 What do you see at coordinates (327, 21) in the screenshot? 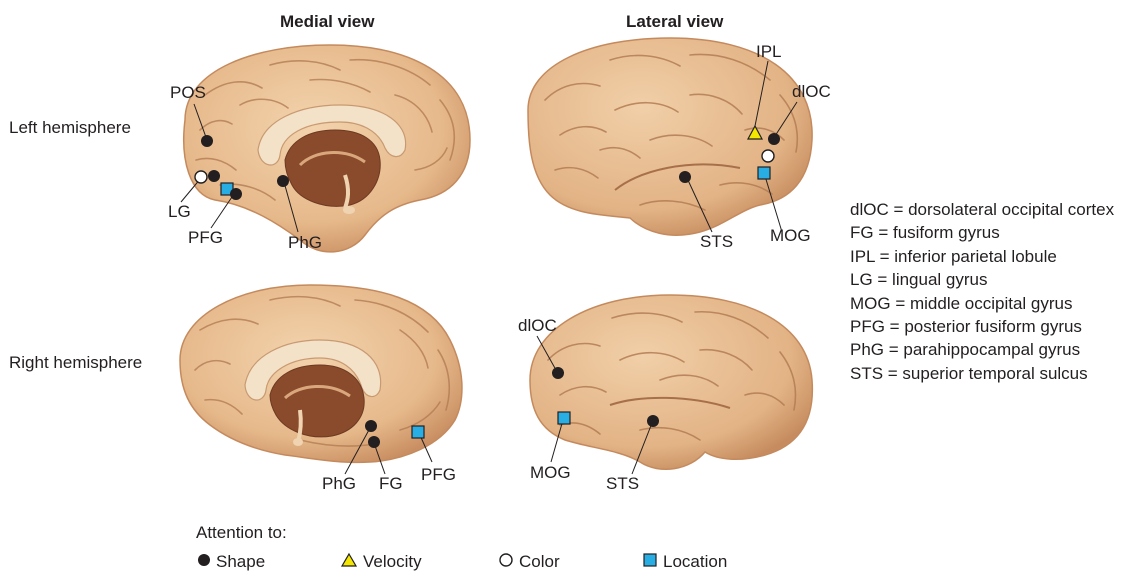
I see `medial-view-heading: Medial view` at bounding box center [327, 21].